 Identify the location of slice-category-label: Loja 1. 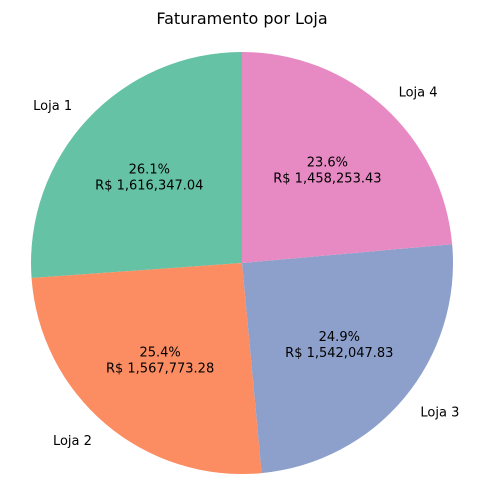
(52, 106).